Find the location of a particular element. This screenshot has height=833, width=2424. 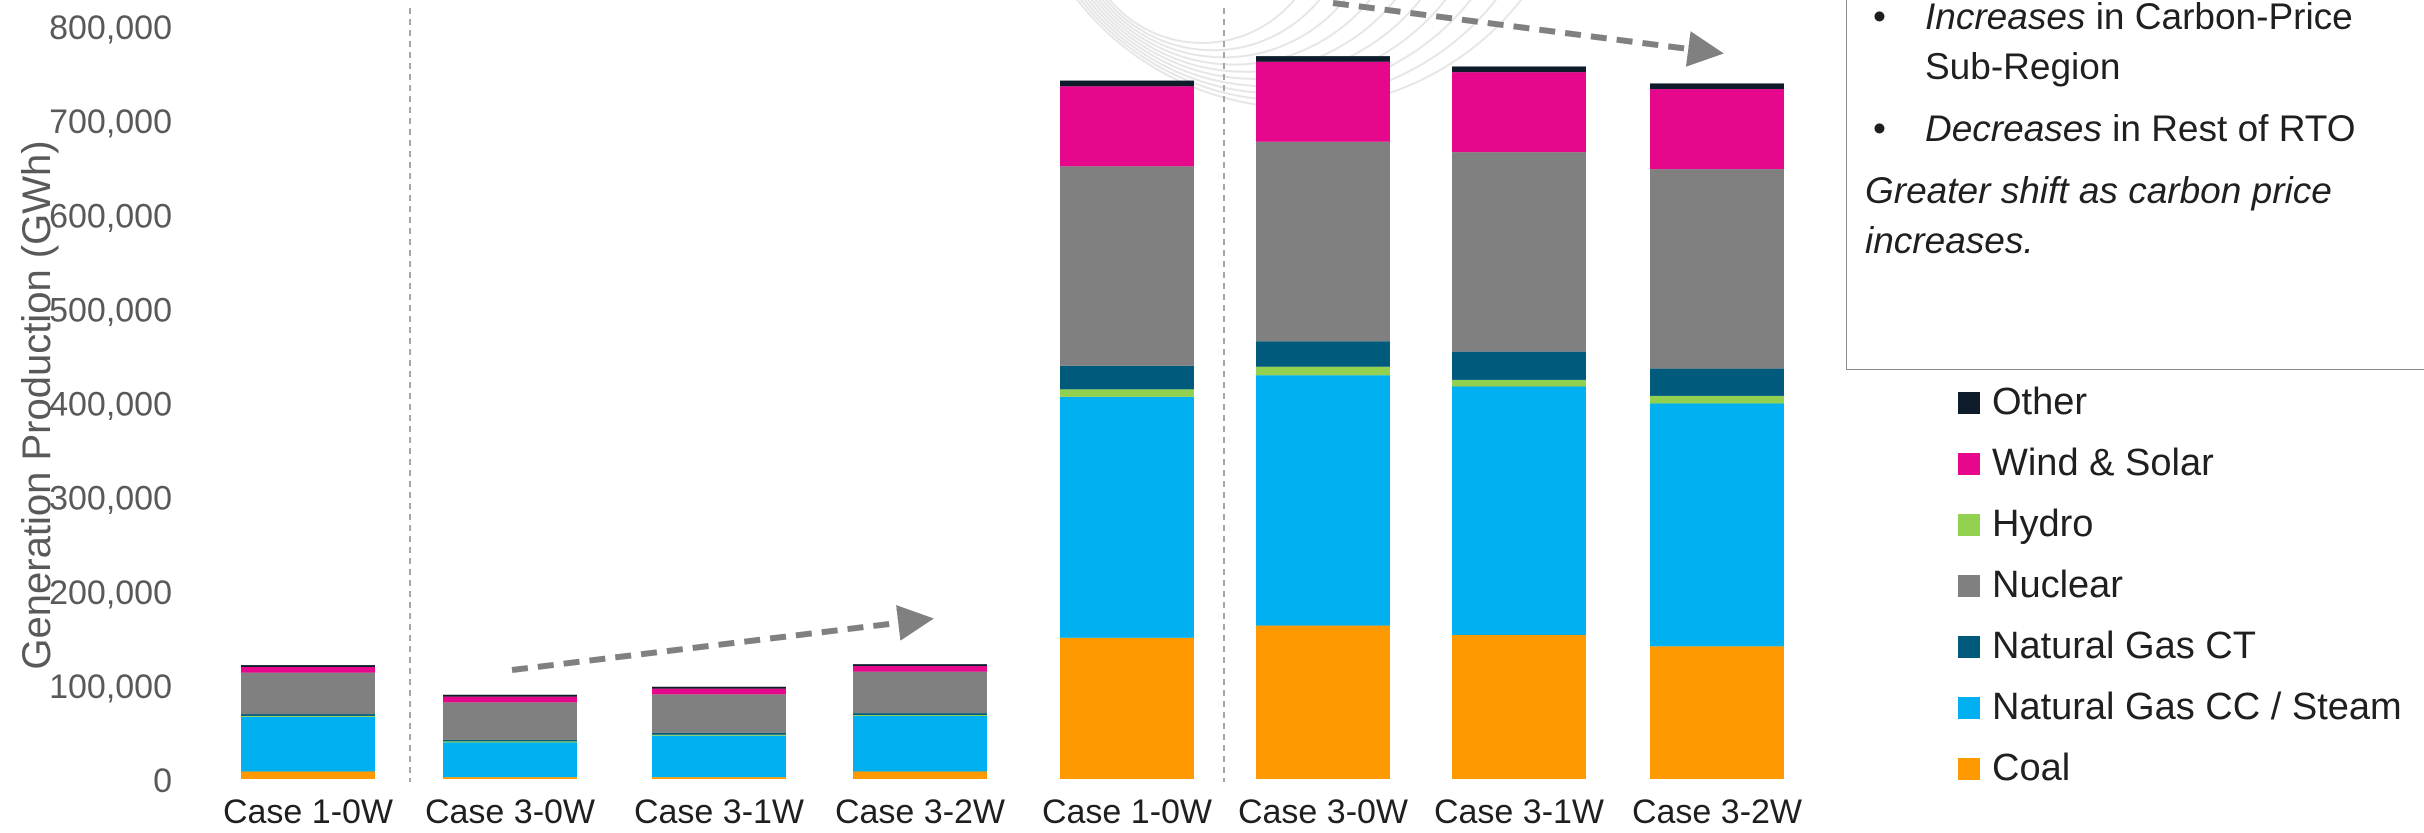

callout-text: in Rest of RTO is located at coordinates (2228, 128).